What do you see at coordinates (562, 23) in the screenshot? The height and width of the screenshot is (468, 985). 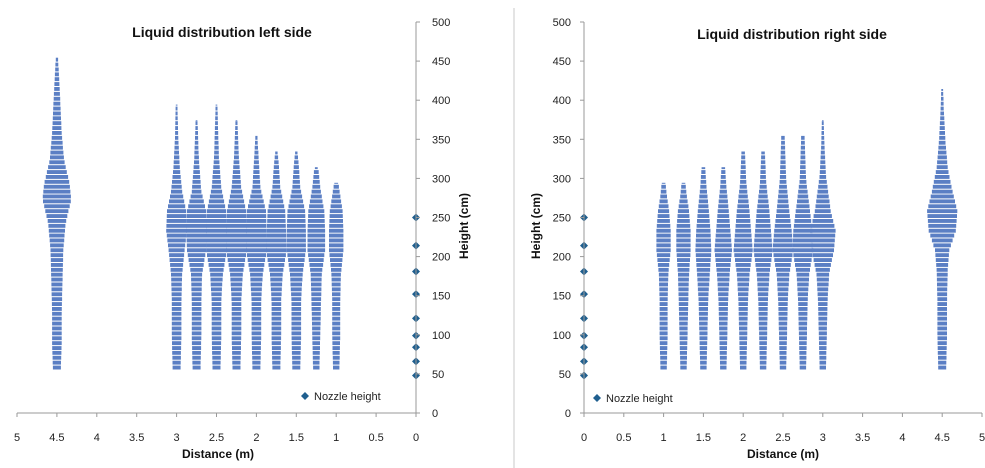 I see `y-tick-label: 500` at bounding box center [562, 23].